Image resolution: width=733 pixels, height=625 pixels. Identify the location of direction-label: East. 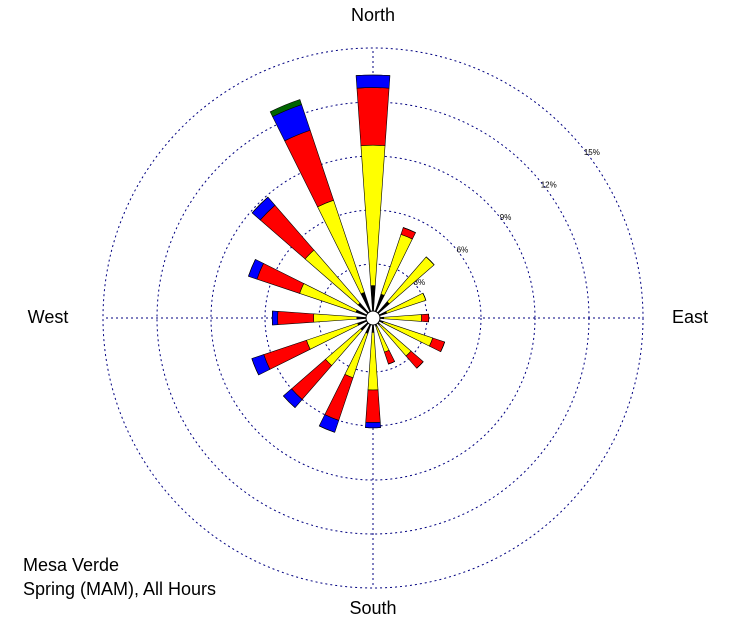
(690, 317).